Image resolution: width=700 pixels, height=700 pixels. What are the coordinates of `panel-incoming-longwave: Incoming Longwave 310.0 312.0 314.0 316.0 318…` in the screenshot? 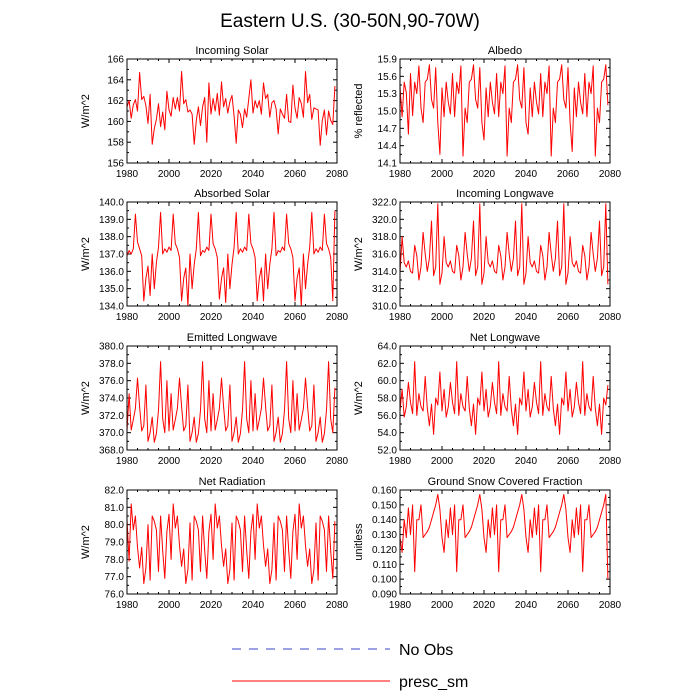 It's located at (487, 255).